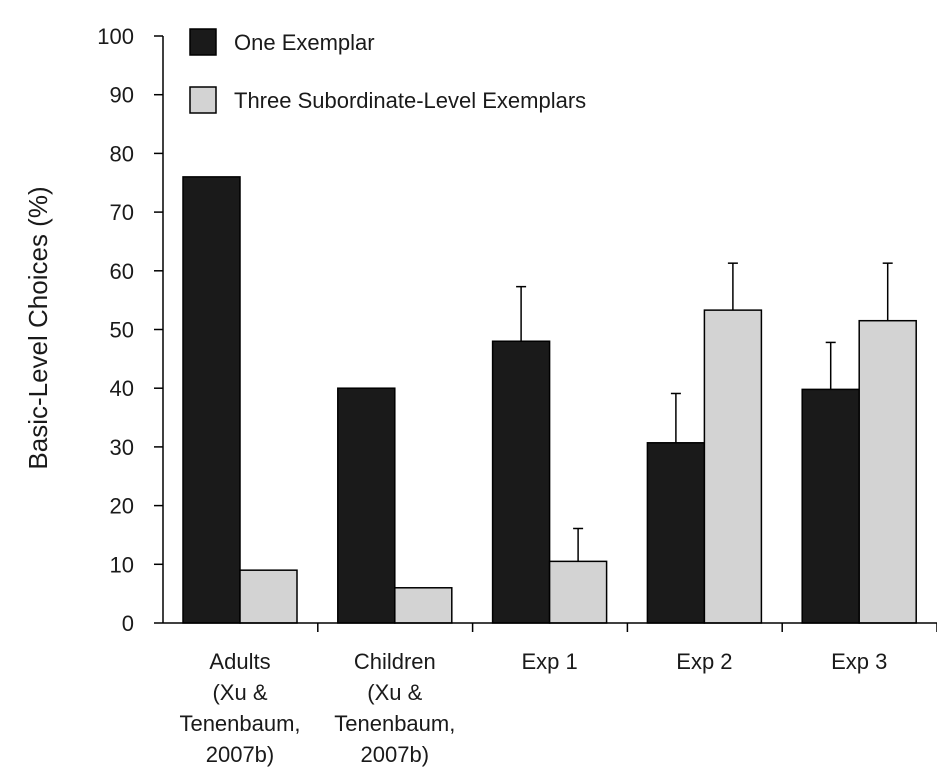  I want to click on x-category-label-1: Children (Xu & Tenenbaum, 2007b), so click(394, 708).